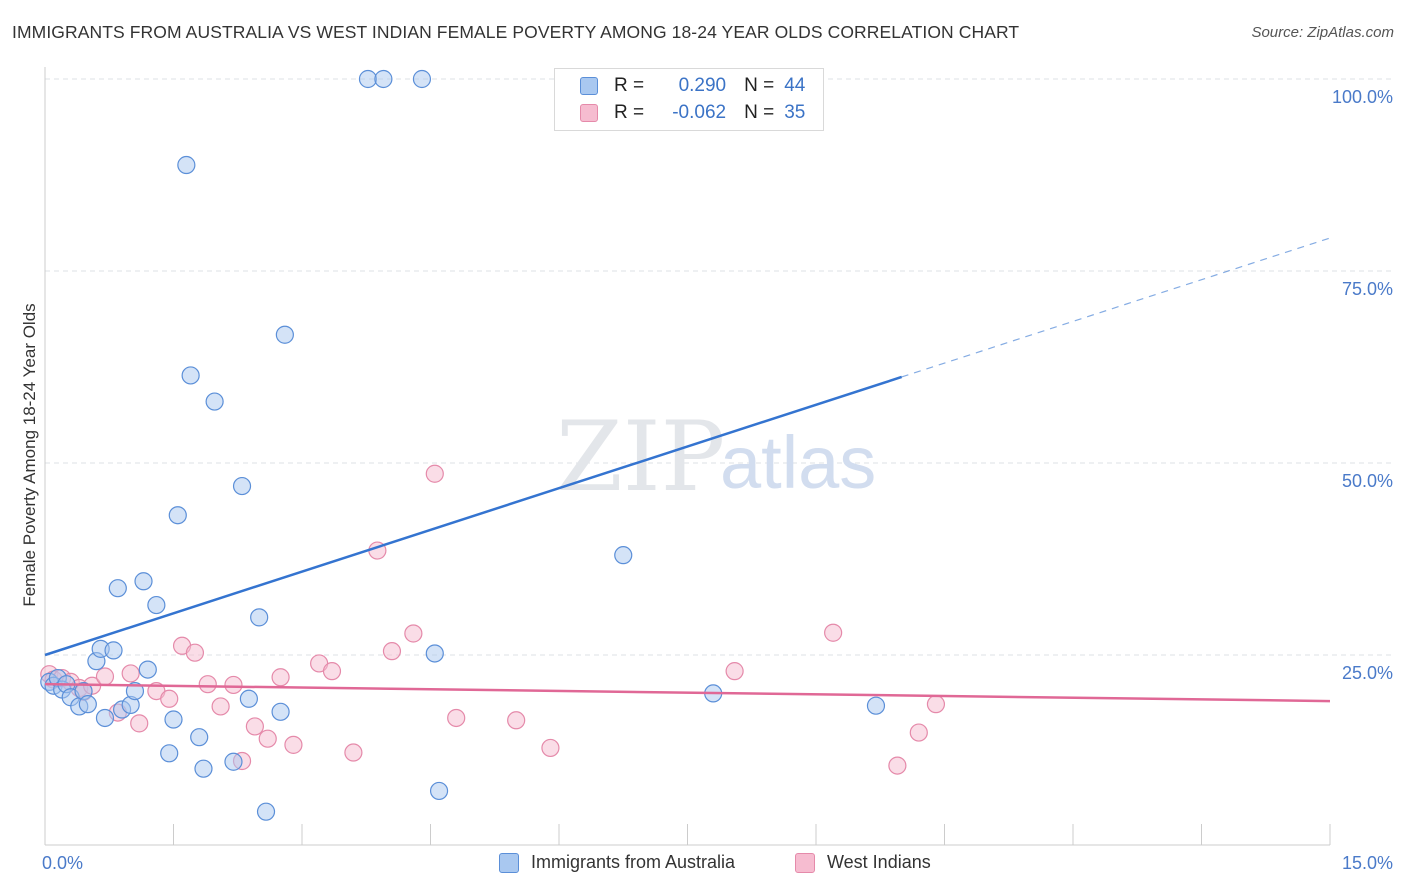 The image size is (1406, 892). Describe the element at coordinates (795, 85) in the screenshot. I see `legend-n-value-australia: 44` at that location.